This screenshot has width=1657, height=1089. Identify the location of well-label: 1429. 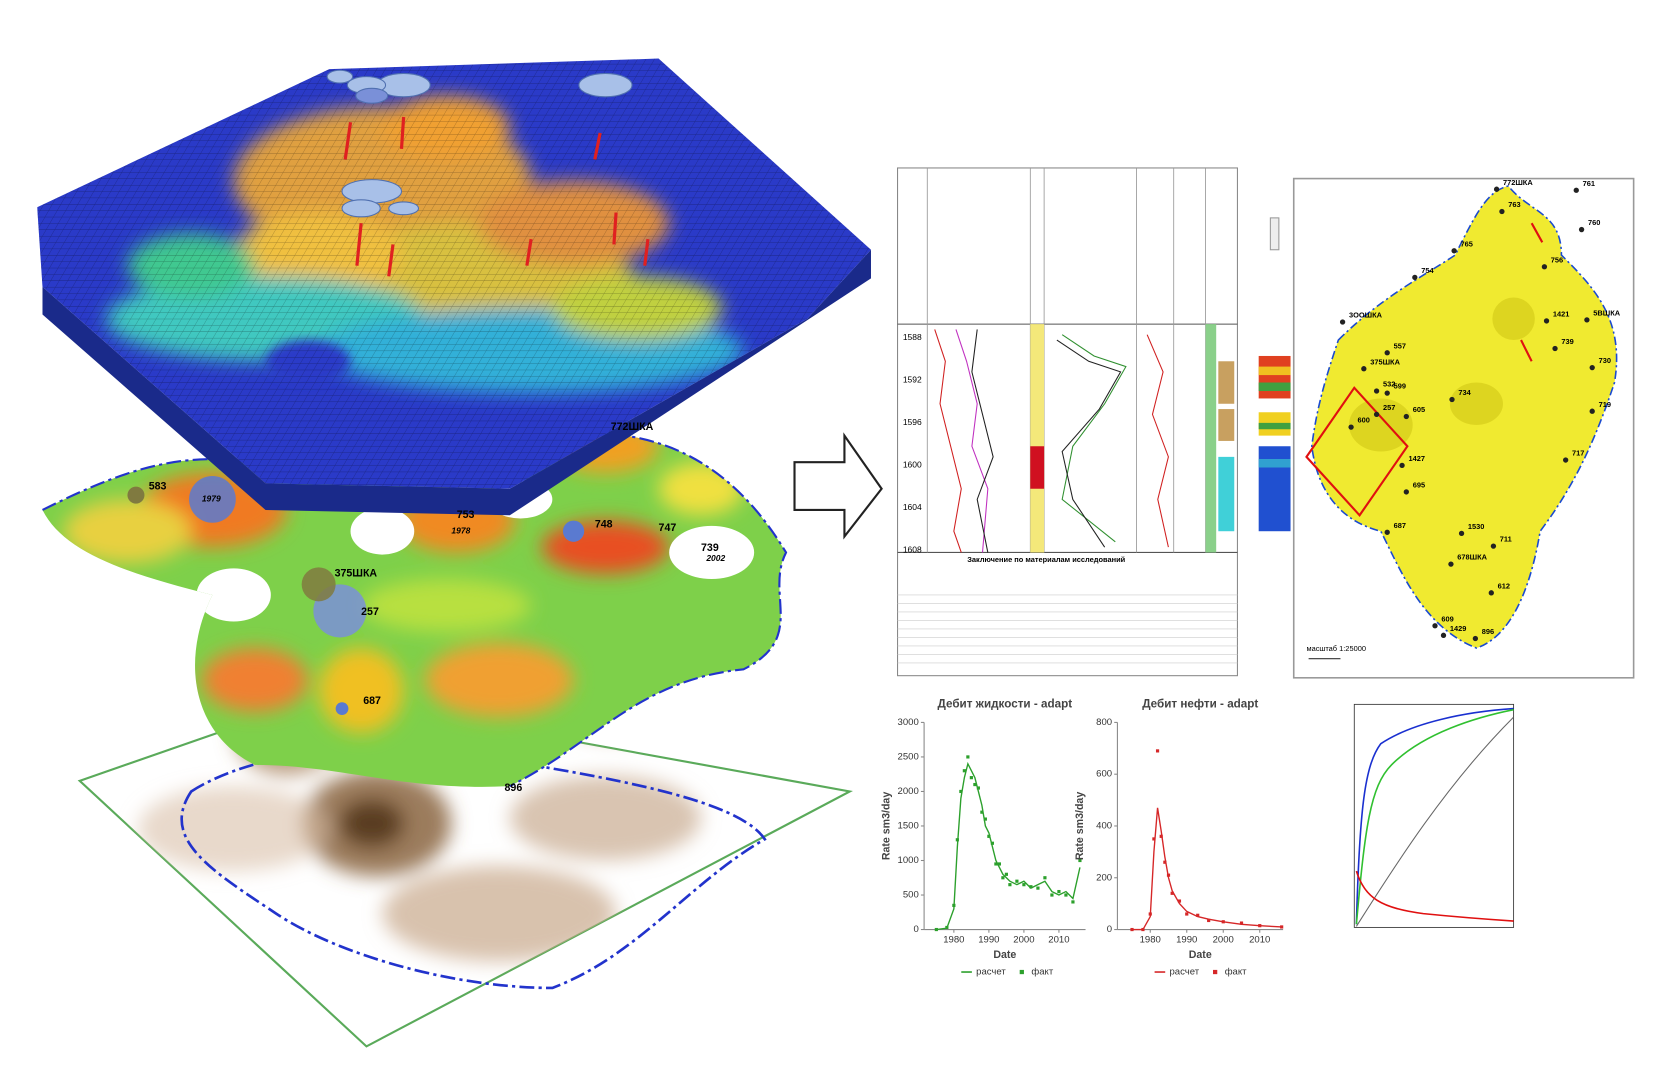
(1458, 628).